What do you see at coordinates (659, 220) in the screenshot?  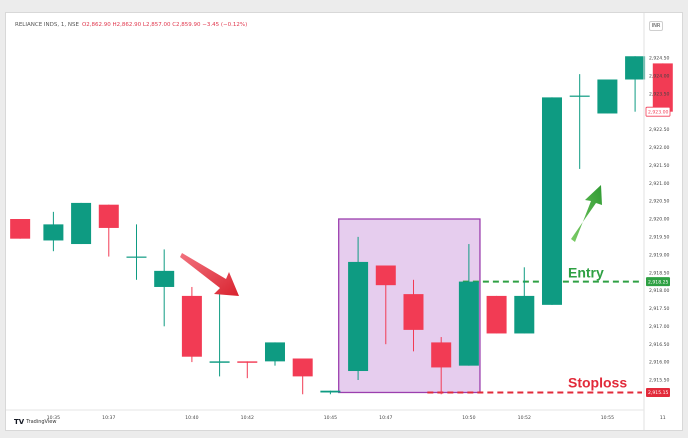 I see `price-tick-label: 2,920.00` at bounding box center [659, 220].